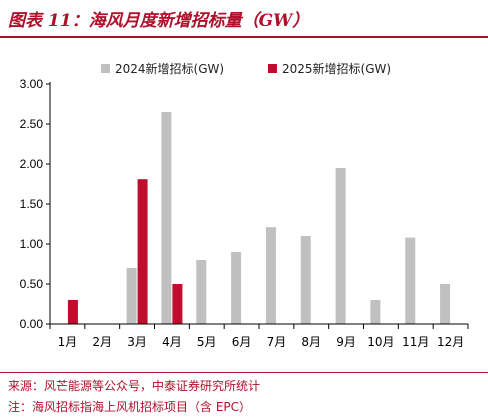 The height and width of the screenshot is (419, 488). I want to click on x-tick-label: 9月, so click(346, 342).